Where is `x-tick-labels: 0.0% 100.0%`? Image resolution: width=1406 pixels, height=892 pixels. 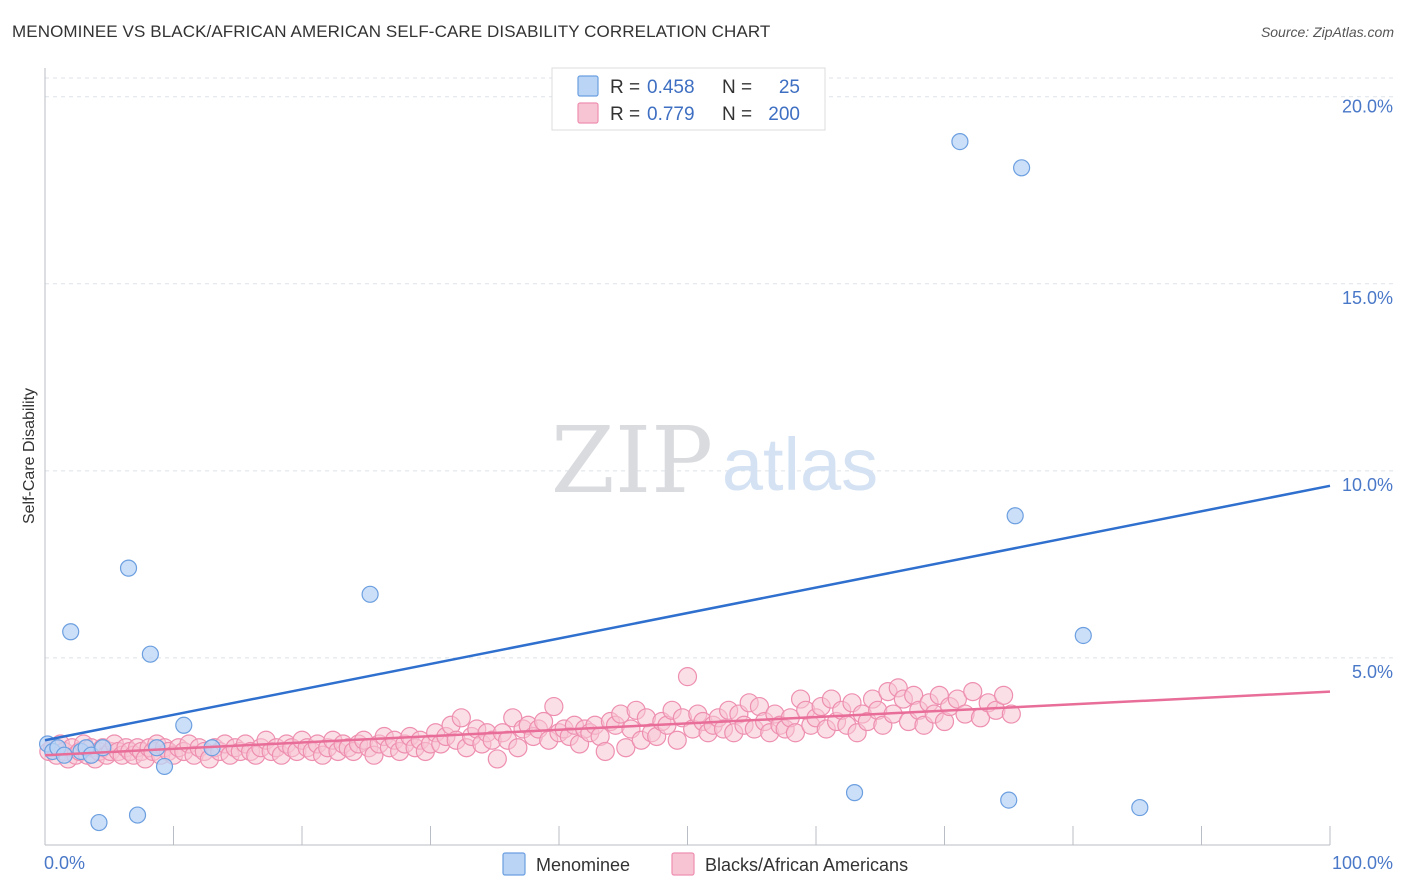 x-tick-labels: 0.0% 100.0% is located at coordinates (718, 863).